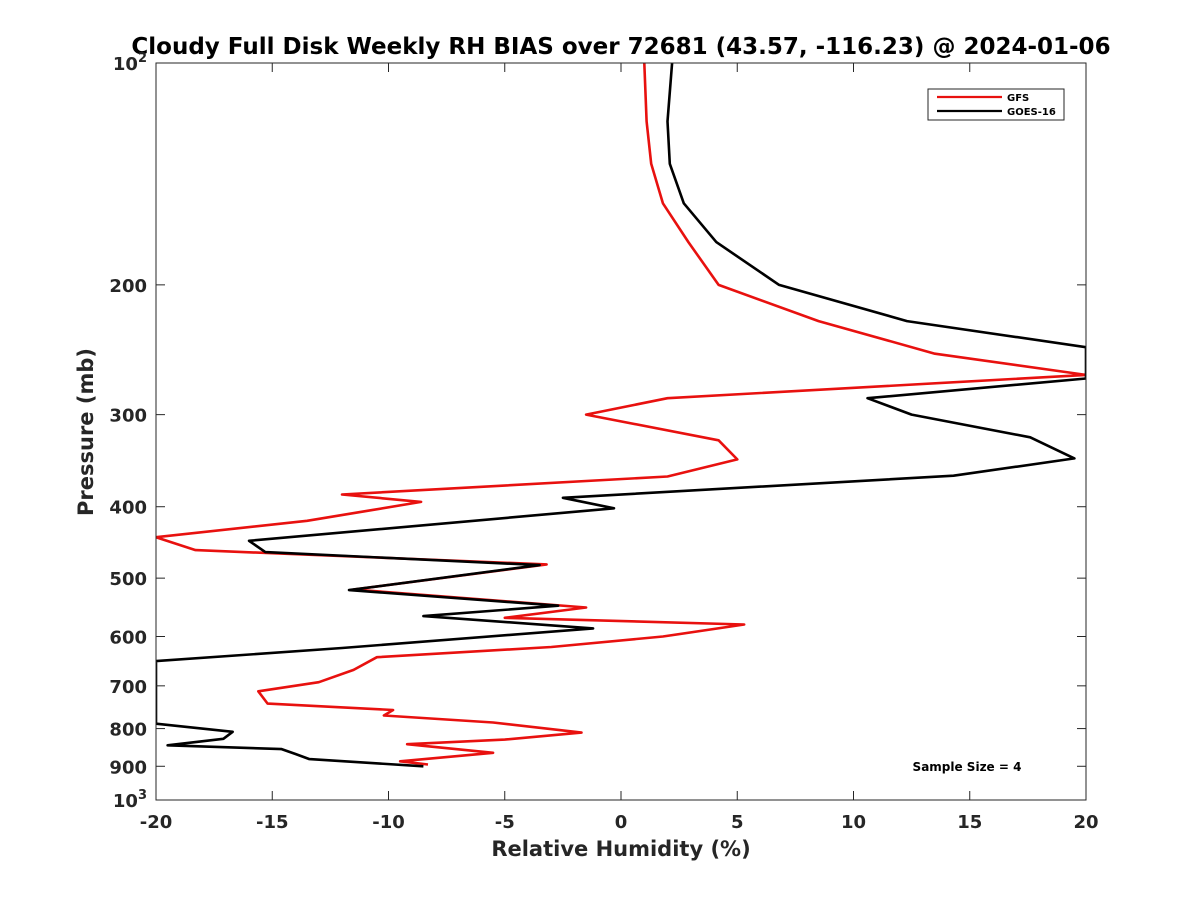 This screenshot has height=900, width=1200. I want to click on y-tick-label: 700, so click(128, 687).